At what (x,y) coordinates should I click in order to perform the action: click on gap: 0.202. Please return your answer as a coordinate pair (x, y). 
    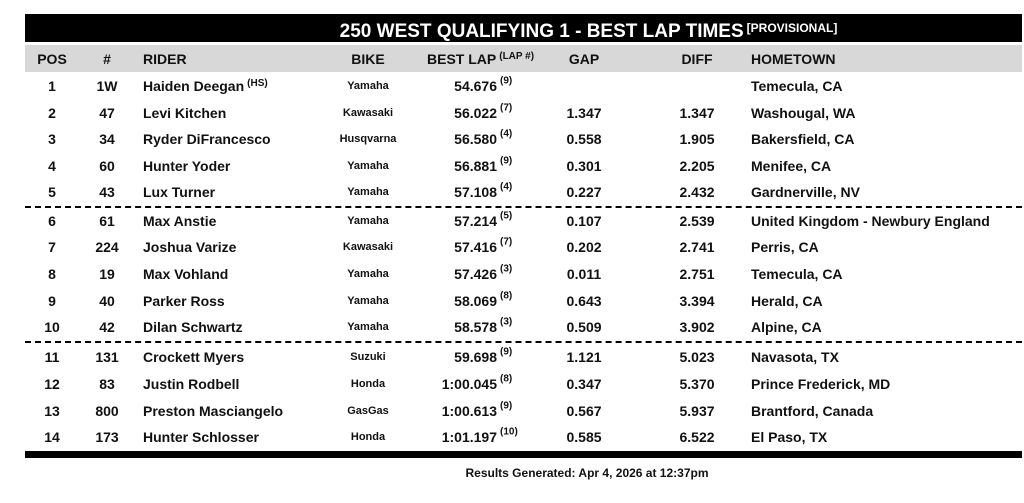
    Looking at the image, I should click on (584, 247).